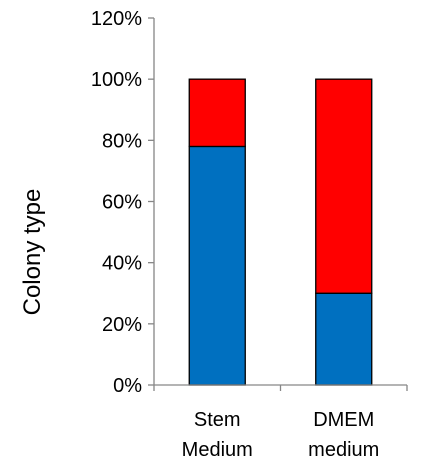 Image resolution: width=438 pixels, height=466 pixels. What do you see at coordinates (122, 325) in the screenshot?
I see `y-tick-label: 20%` at bounding box center [122, 325].